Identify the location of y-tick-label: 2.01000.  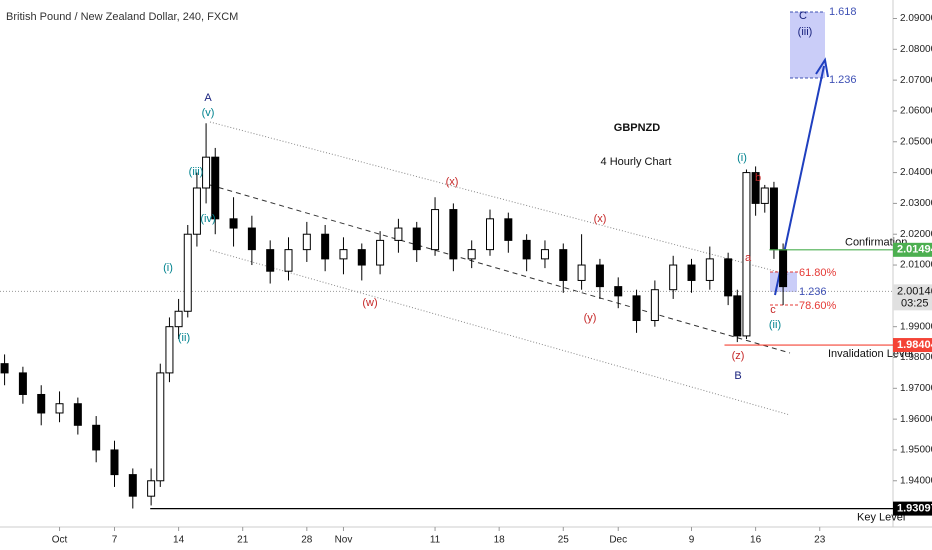
(916, 265).